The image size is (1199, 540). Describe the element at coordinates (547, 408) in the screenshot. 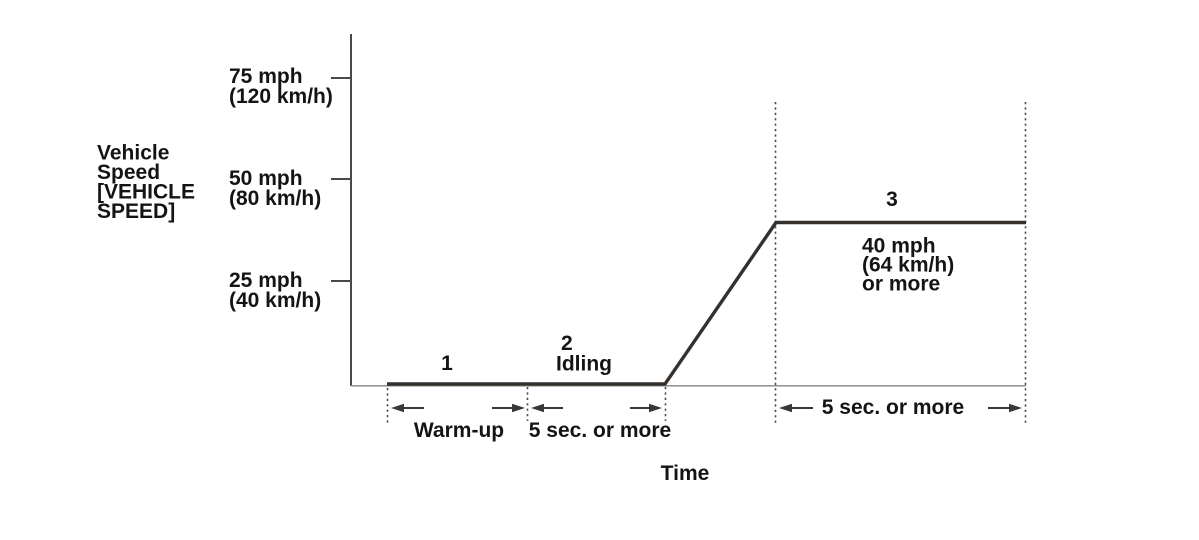

I see `idling-interval-arrow-left` at that location.